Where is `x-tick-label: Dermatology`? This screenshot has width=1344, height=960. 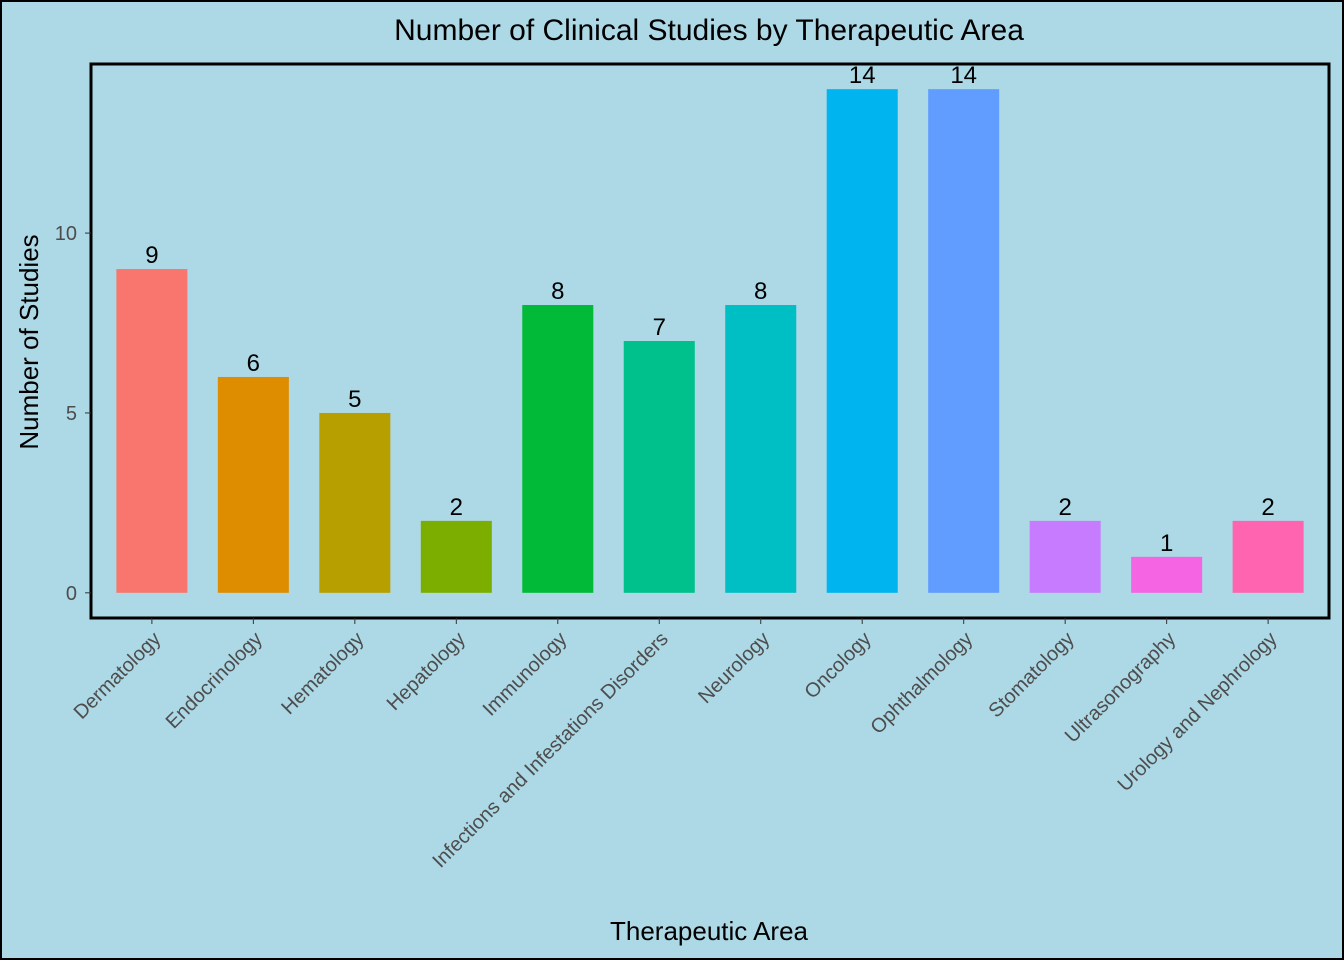 x-tick-label: Dermatology is located at coordinates (118, 676).